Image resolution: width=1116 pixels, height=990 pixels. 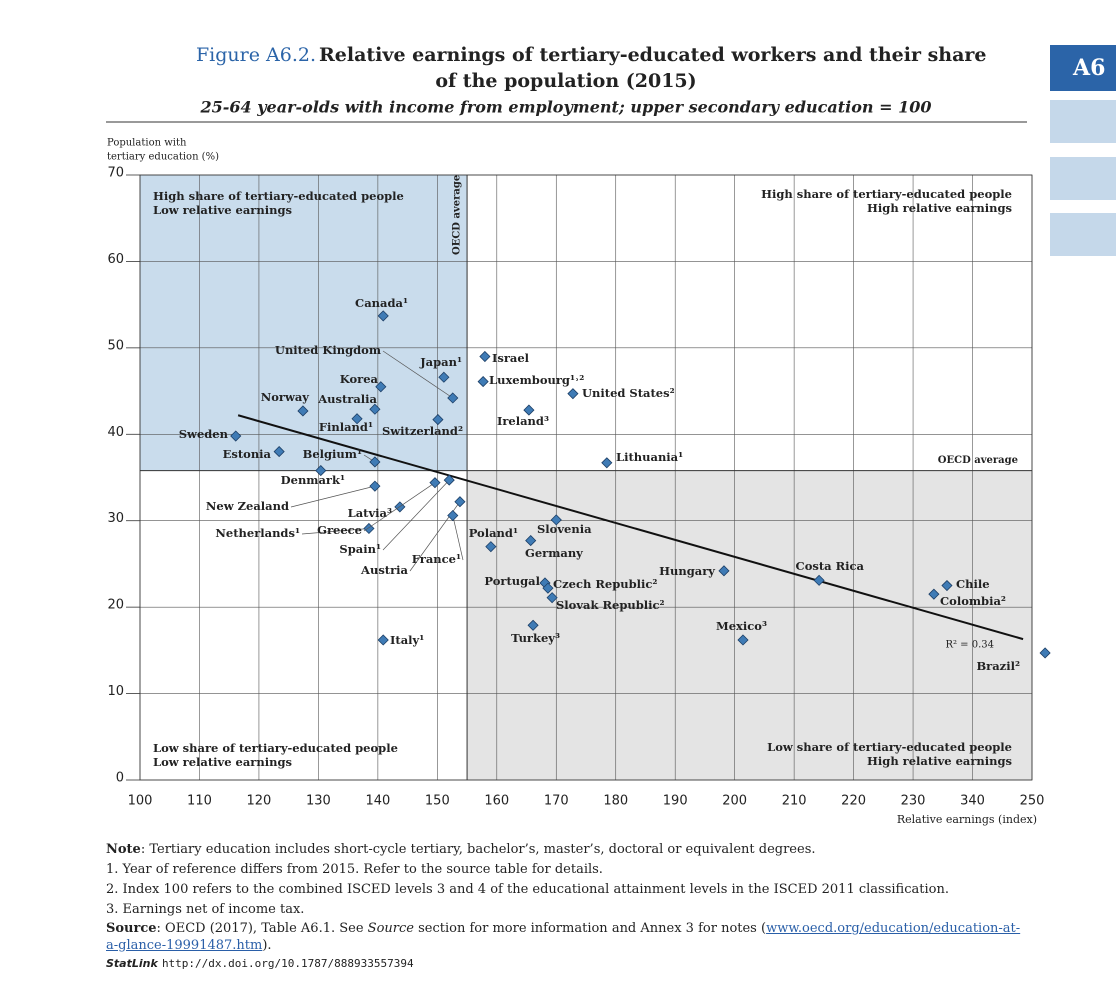 What do you see at coordinates (115, 173) in the screenshot?
I see `y-tick-label: 70` at bounding box center [115, 173].